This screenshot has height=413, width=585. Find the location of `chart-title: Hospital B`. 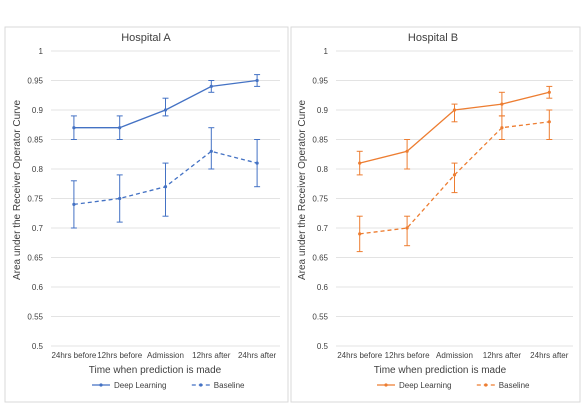

chart-title: Hospital B is located at coordinates (433, 38).